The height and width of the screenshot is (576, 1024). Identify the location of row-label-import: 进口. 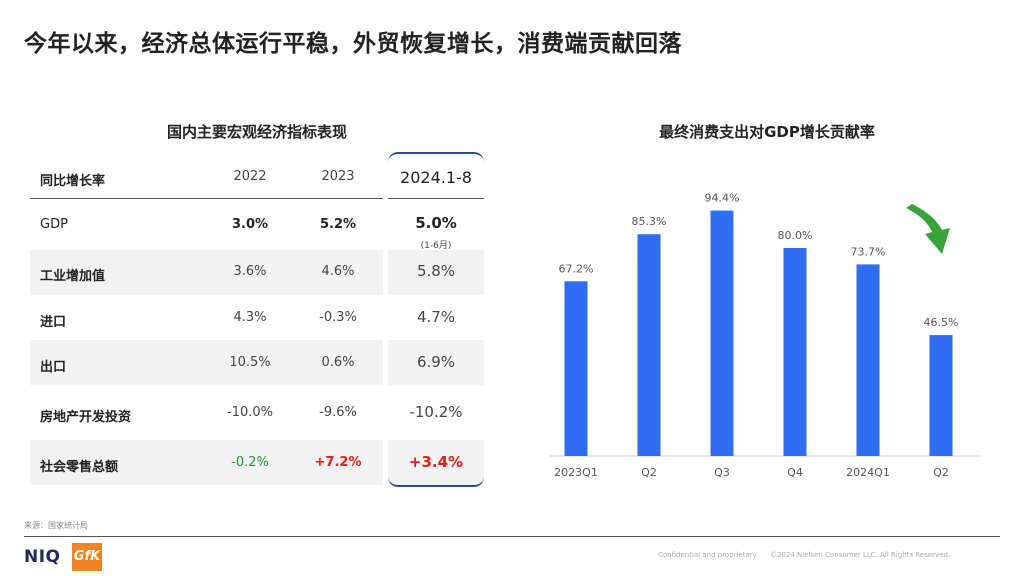
(53, 322).